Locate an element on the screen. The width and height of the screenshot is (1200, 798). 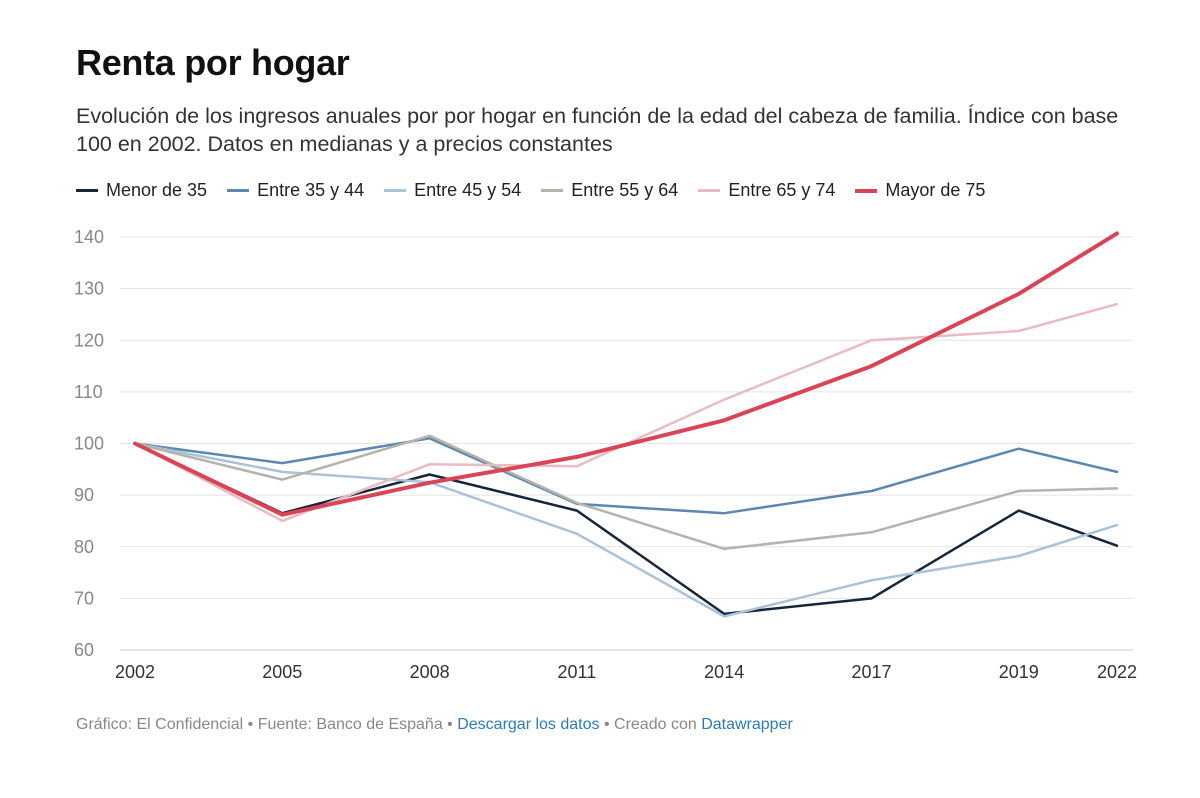
legend-item: Entre 45 y 54 is located at coordinates (452, 190).